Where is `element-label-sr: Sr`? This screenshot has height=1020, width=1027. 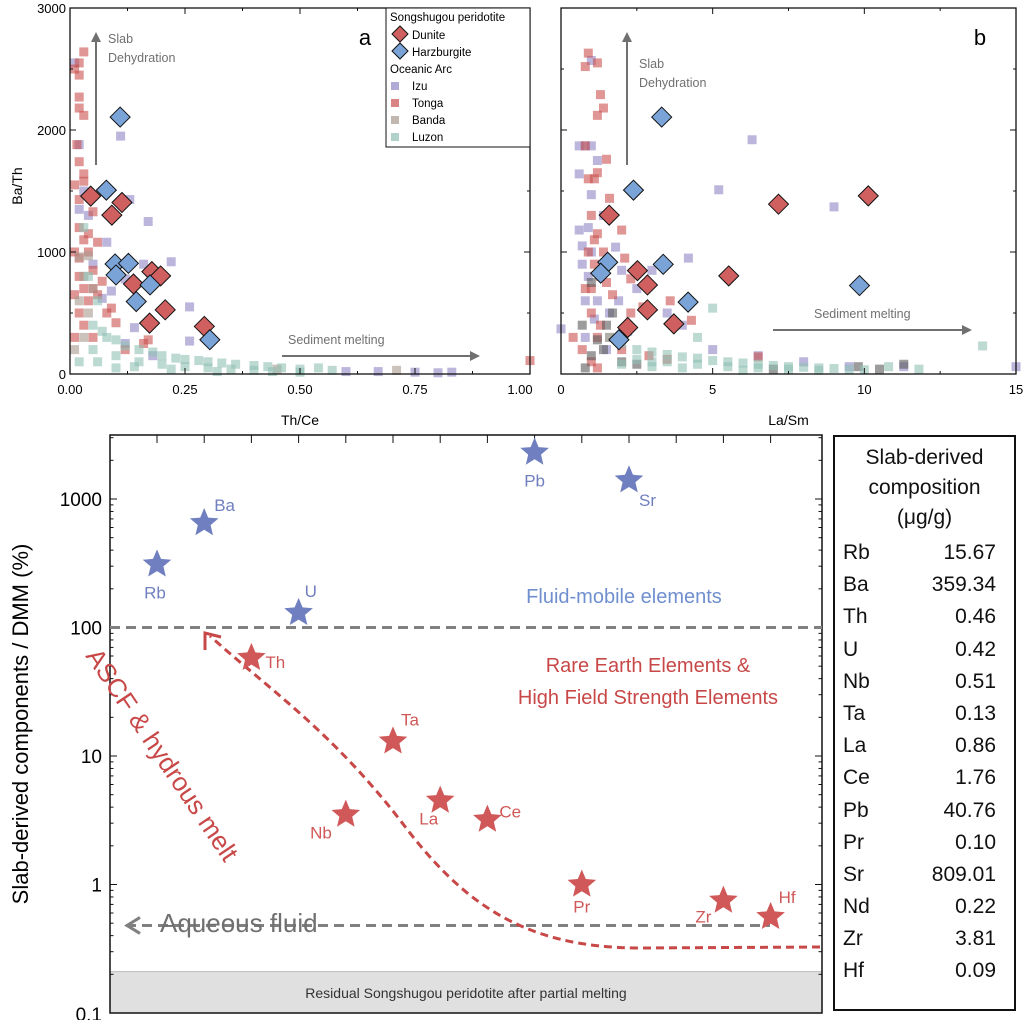
element-label-sr: Sr is located at coordinates (647, 500).